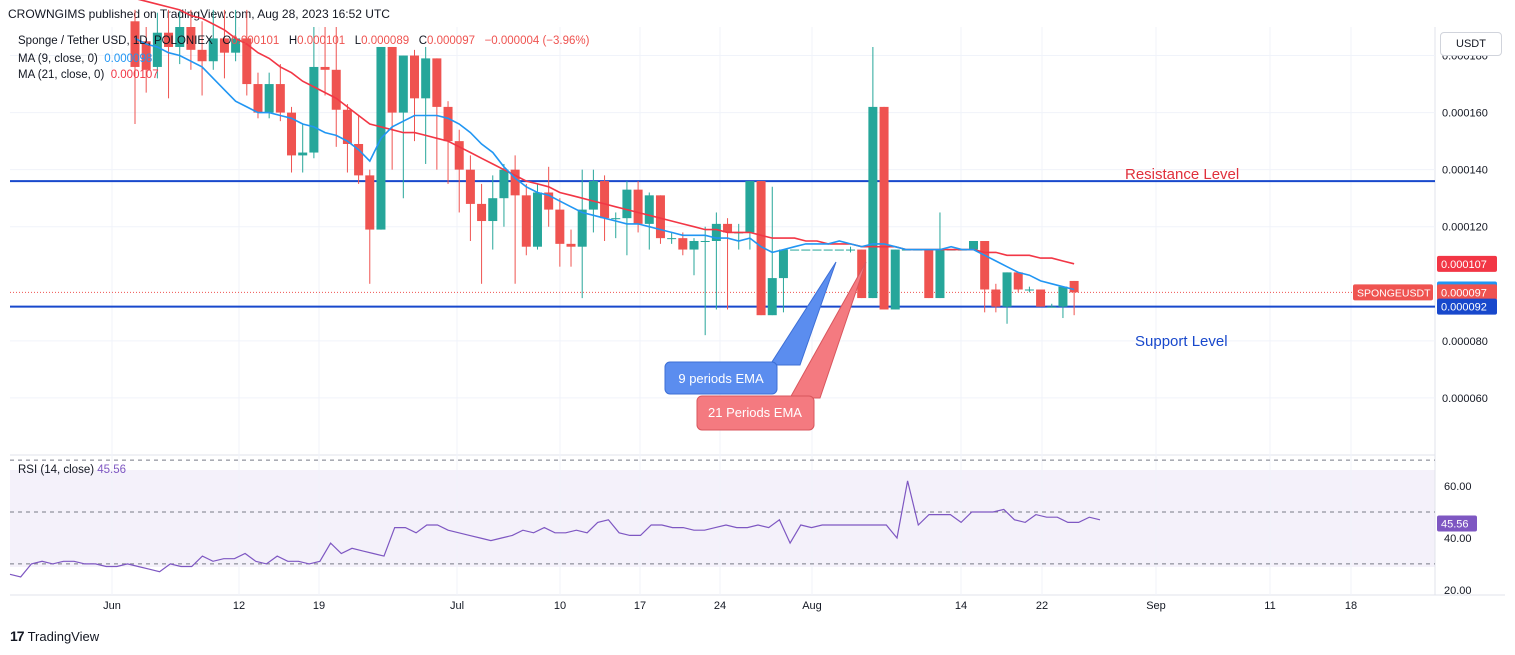 The image size is (1515, 655). What do you see at coordinates (537, 41) in the screenshot?
I see `change-value: −0.000004 (−3.96%)` at bounding box center [537, 41].